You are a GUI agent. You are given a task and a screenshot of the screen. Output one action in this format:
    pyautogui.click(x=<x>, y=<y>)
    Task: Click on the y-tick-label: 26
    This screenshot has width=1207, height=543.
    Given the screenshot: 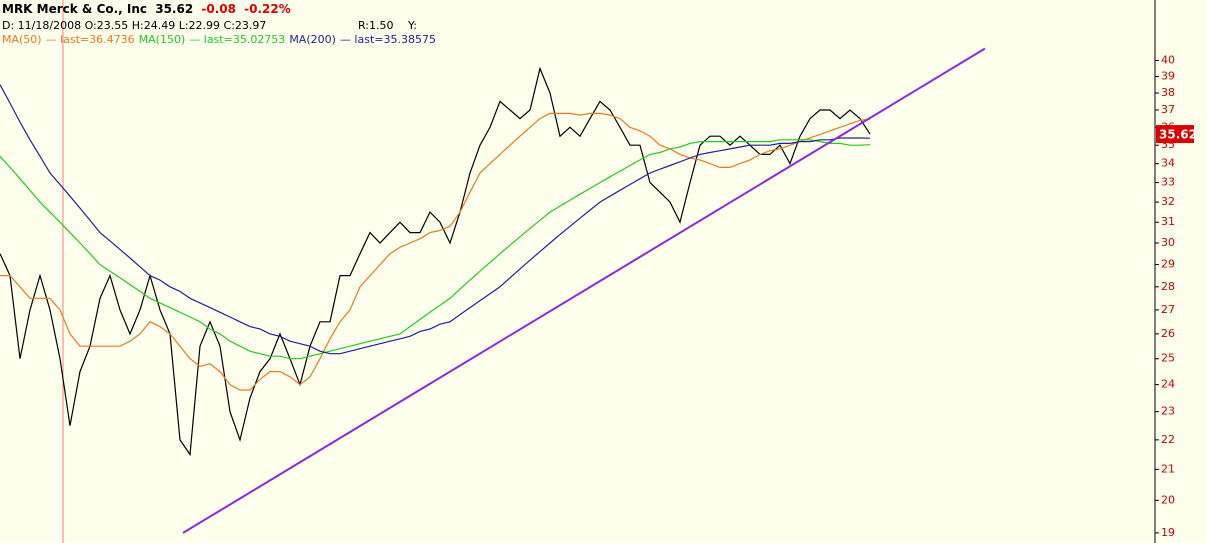 What is the action you would take?
    pyautogui.click(x=1168, y=333)
    